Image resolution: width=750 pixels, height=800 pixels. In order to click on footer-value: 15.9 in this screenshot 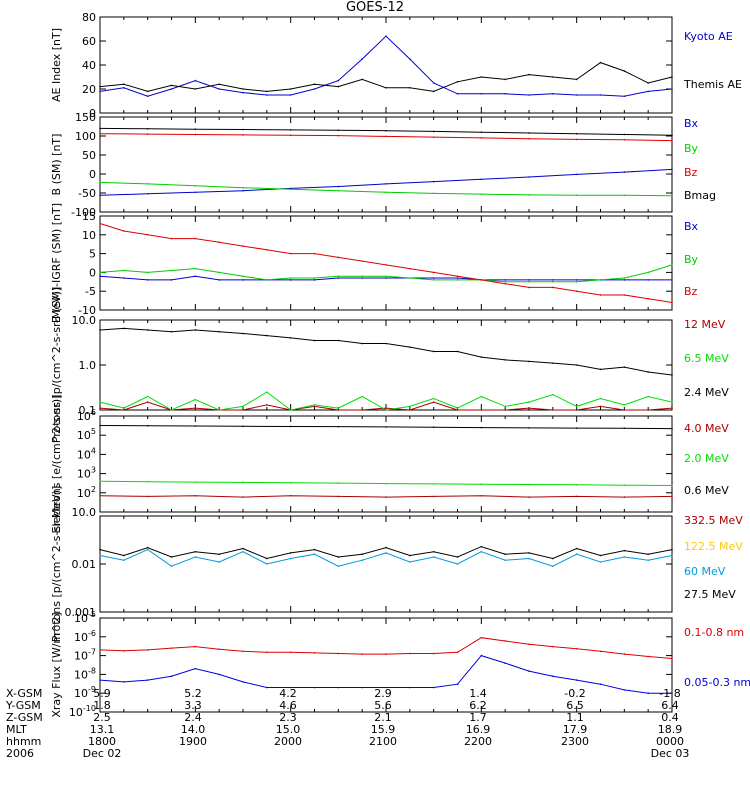, I will do `click(383, 729)`.